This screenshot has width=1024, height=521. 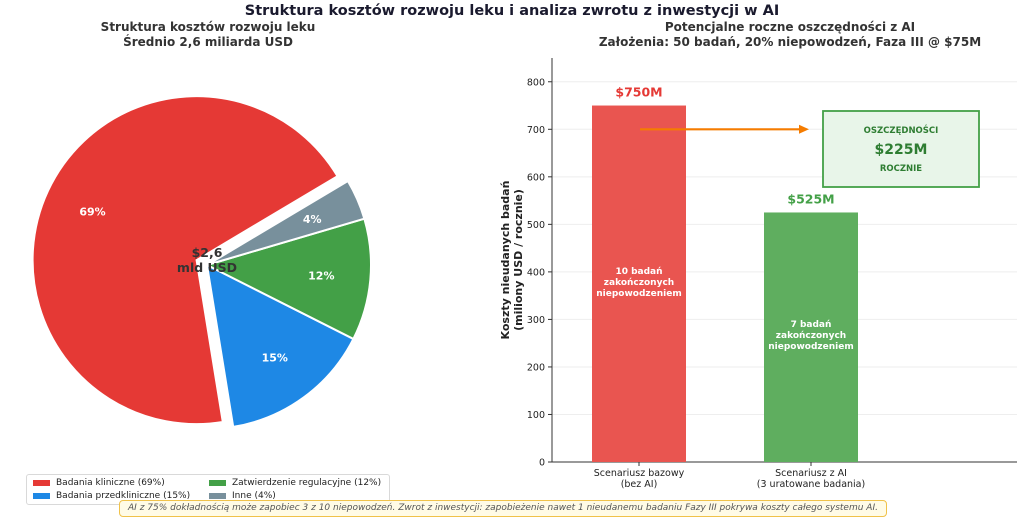 I want to click on bar-inner-label: 10 badań zakończonych niepowodzeniem, so click(x=638, y=283).